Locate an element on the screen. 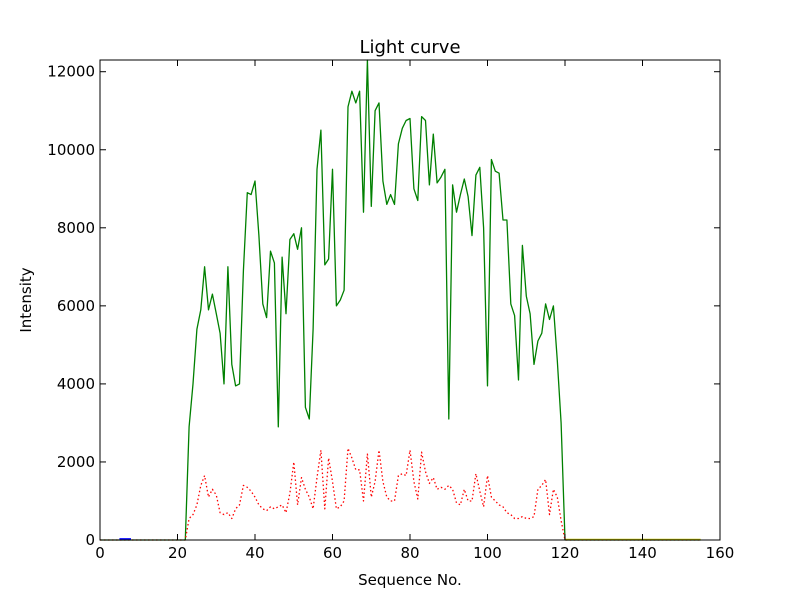 The width and height of the screenshot is (800, 600). x-tick-label: 40 is located at coordinates (254, 553).